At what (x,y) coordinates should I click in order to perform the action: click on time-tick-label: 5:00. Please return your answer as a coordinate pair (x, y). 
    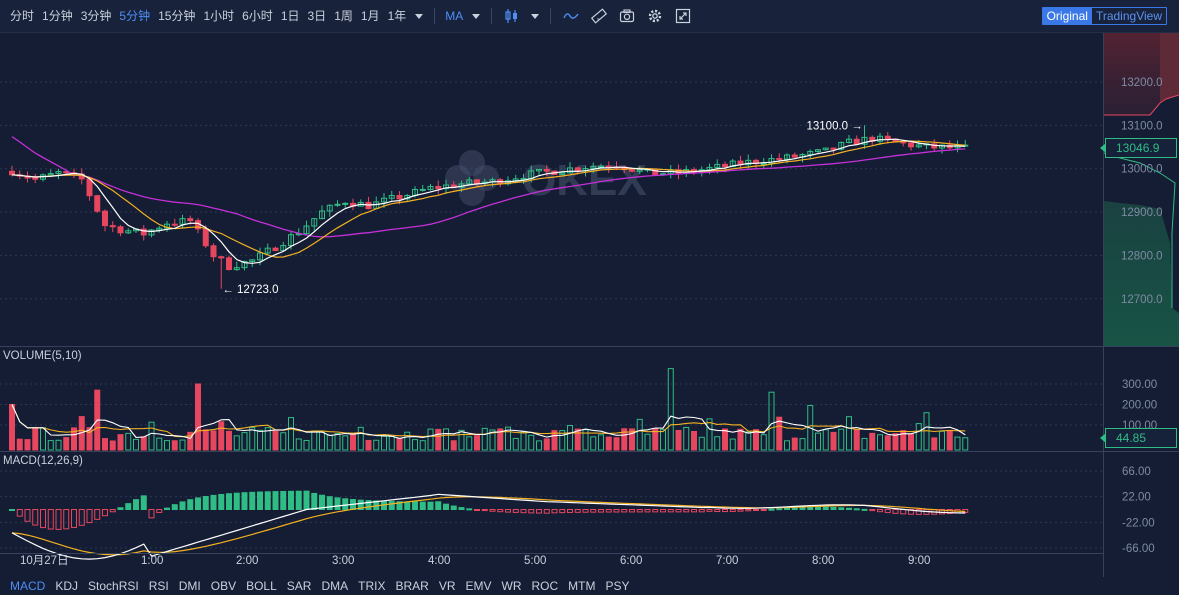
    Looking at the image, I should click on (535, 561).